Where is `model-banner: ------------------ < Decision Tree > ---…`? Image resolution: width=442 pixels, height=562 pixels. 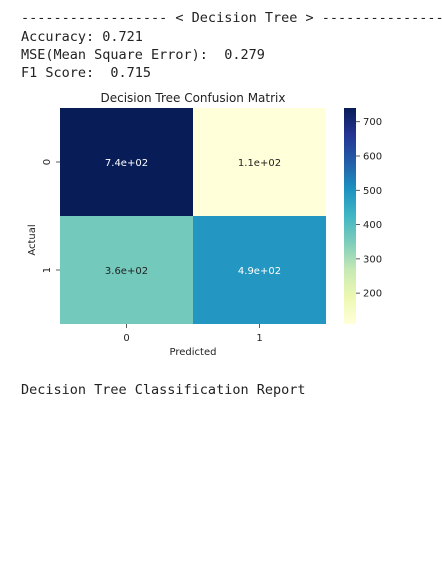
model-banner: ------------------ < Decision Tree > ---… is located at coordinates (231, 18).